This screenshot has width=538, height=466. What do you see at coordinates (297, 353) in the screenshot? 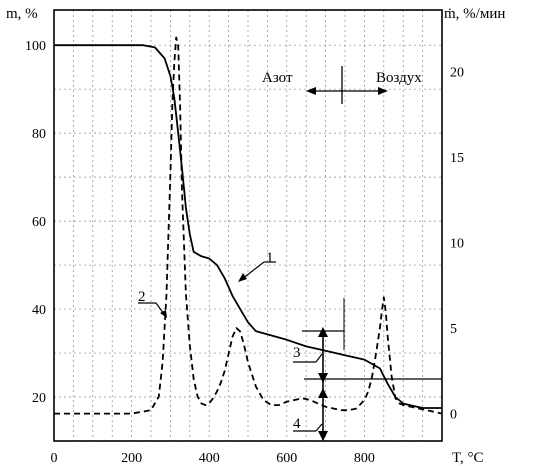
I see `annotation-label-3: 3` at bounding box center [297, 353].